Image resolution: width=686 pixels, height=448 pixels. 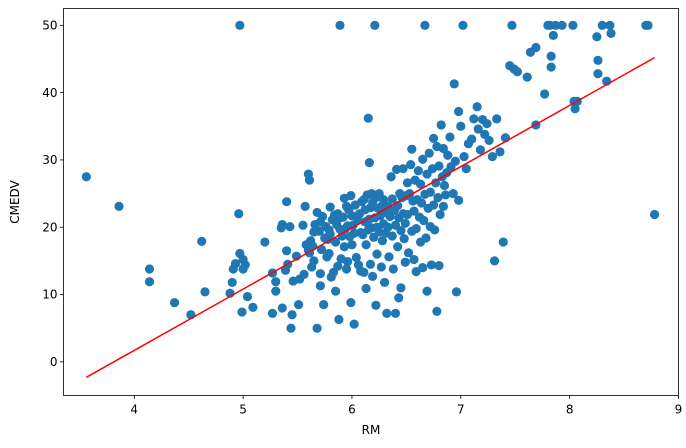 What do you see at coordinates (406, 406) in the screenshot?
I see `x-axis: 4 5 6 7 8 9` at bounding box center [406, 406].